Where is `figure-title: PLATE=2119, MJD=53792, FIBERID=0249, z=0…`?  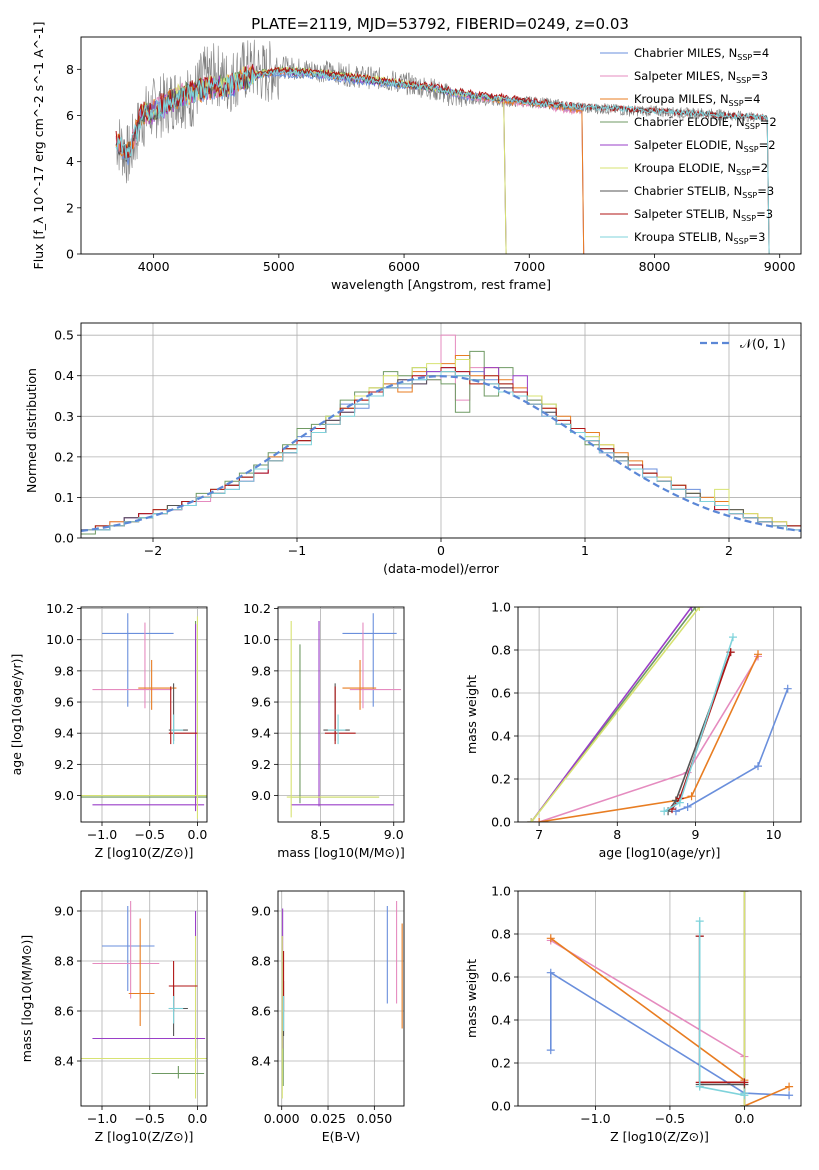
figure-title: PLATE=2119, MJD=53792, FIBERID=0249, z=0… is located at coordinates (440, 24).